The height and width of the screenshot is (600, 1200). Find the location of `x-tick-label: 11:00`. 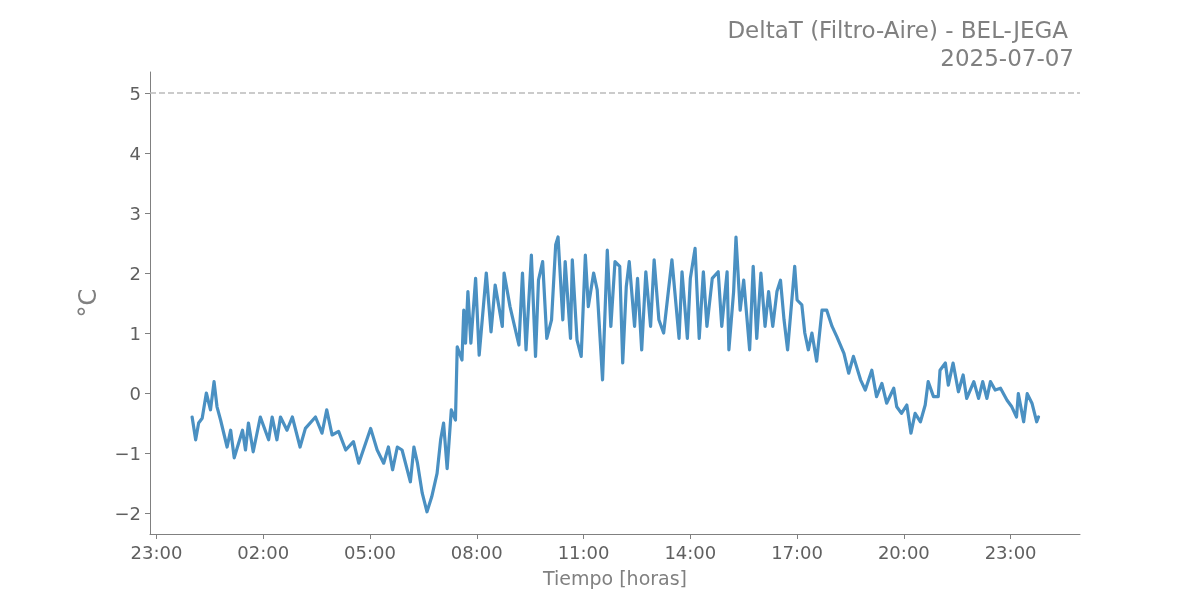

x-tick-label: 11:00 is located at coordinates (583, 552).